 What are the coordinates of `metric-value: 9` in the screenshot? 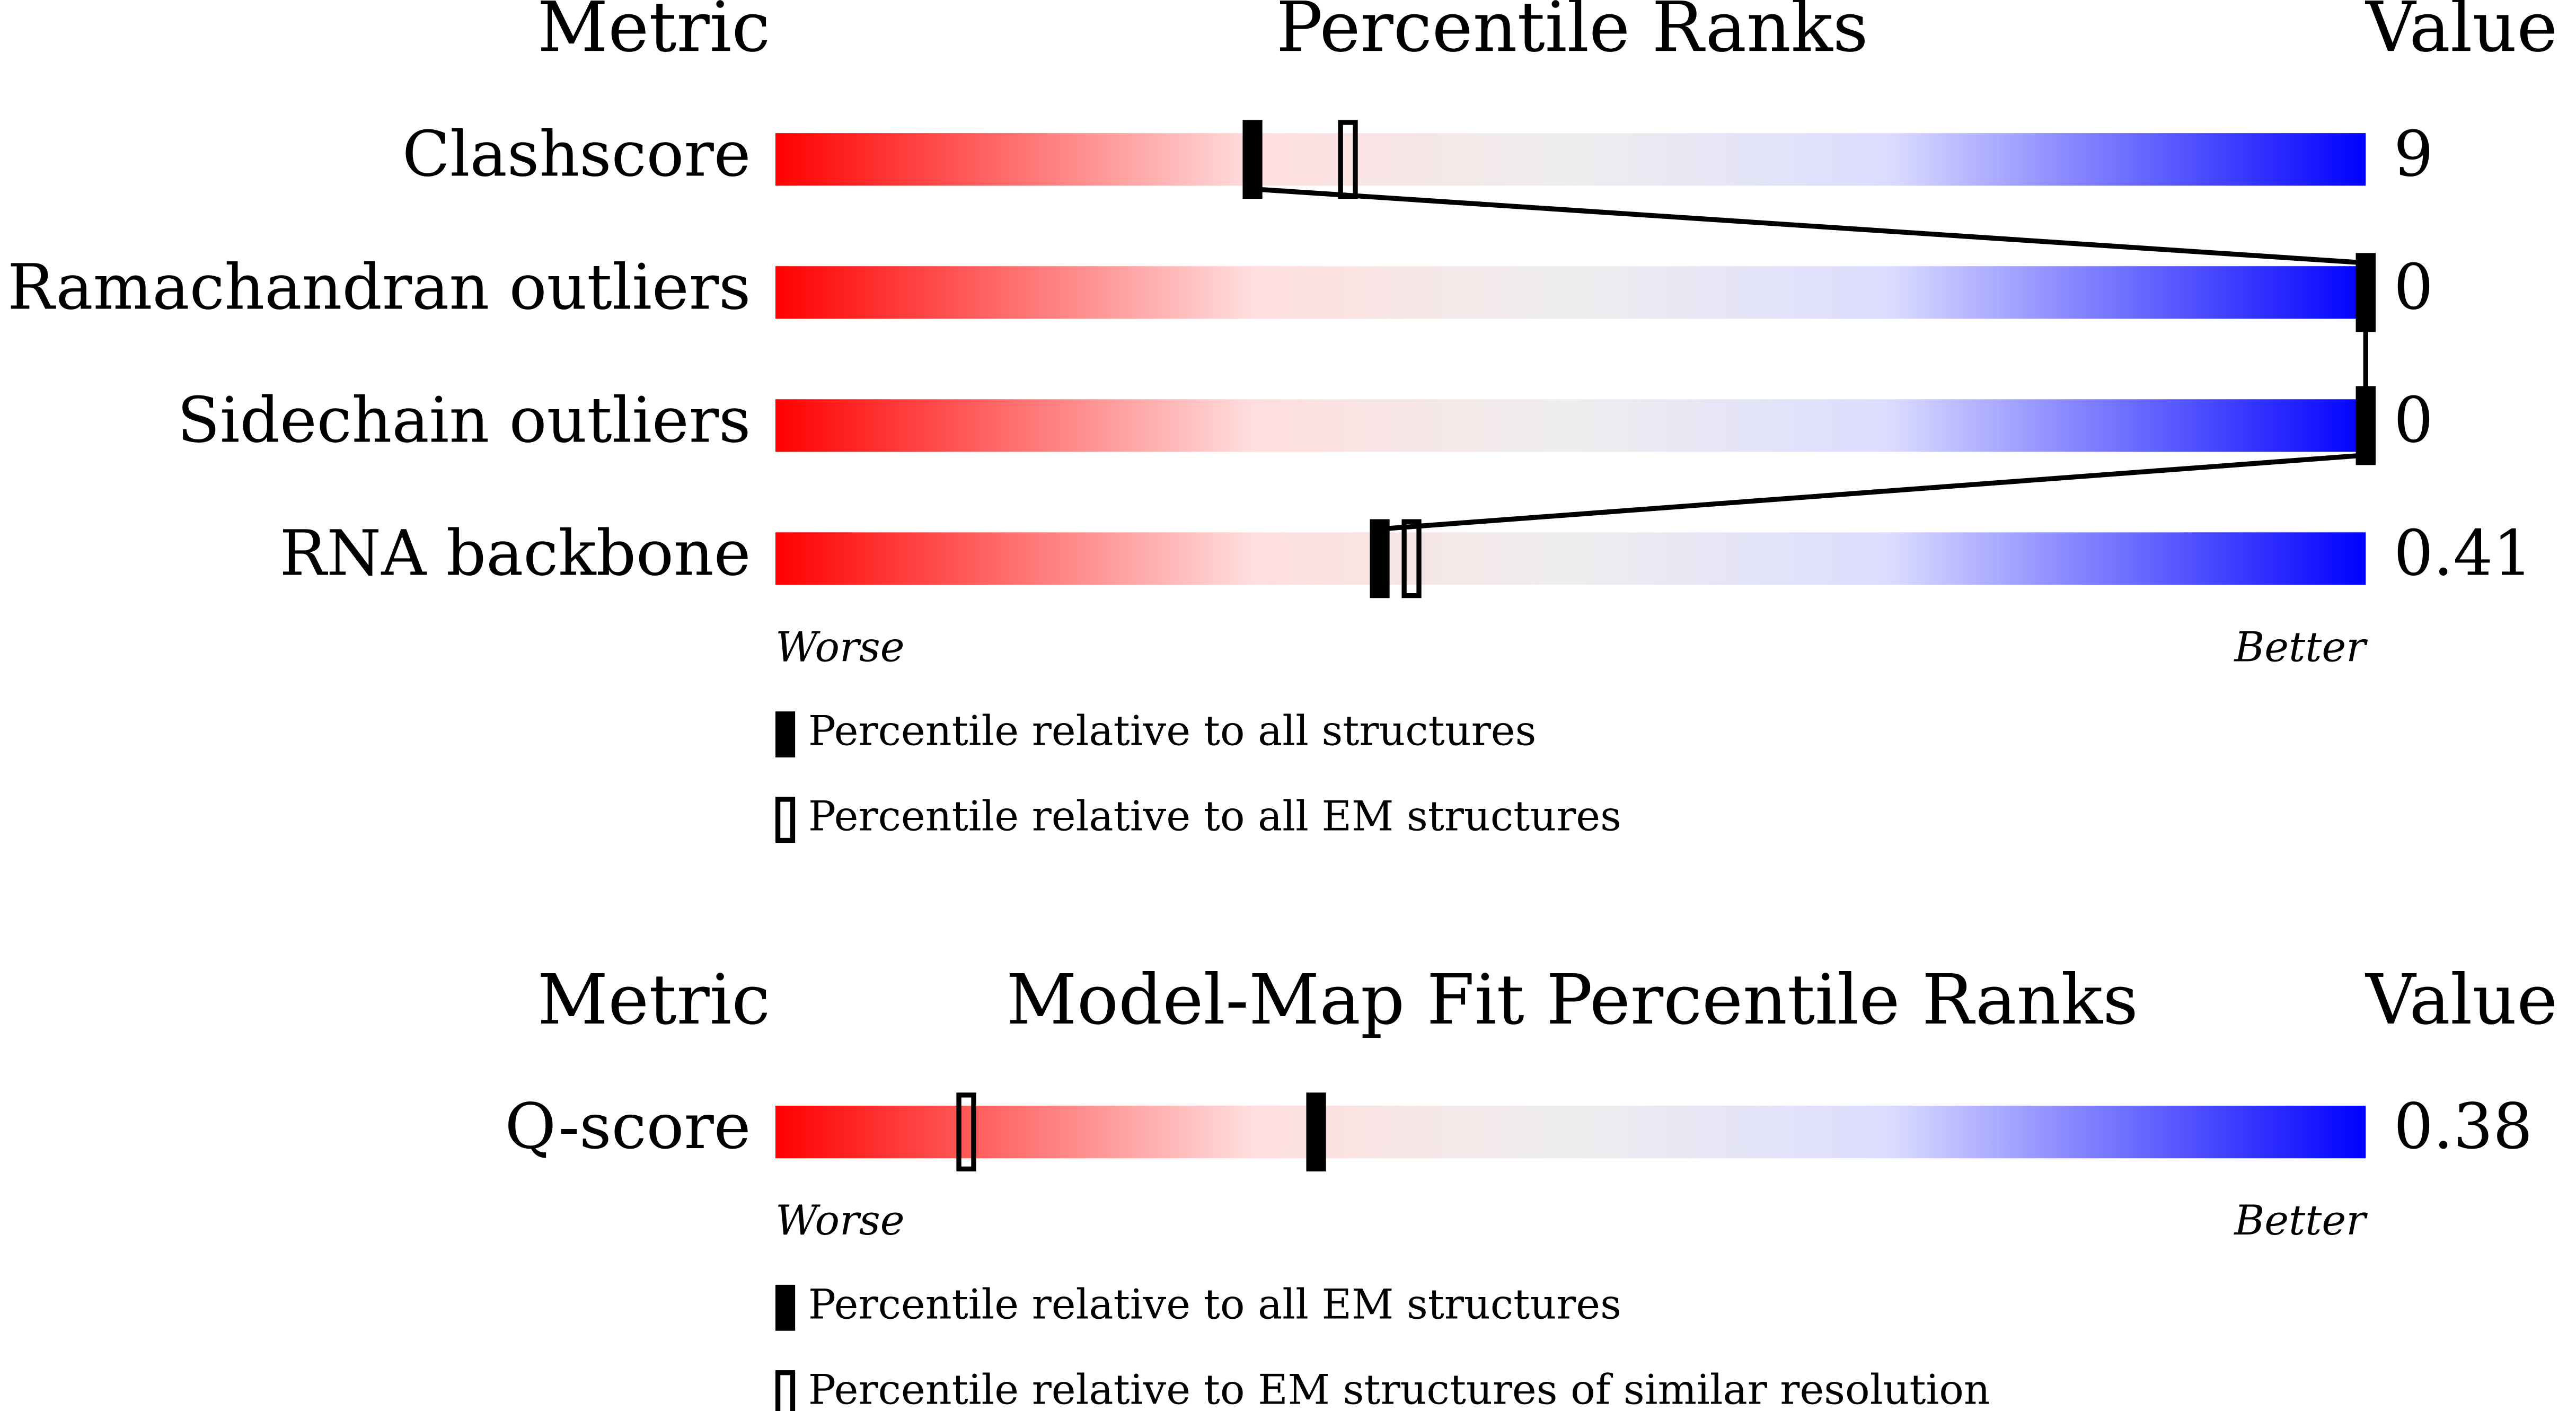 It's located at (2413, 154).